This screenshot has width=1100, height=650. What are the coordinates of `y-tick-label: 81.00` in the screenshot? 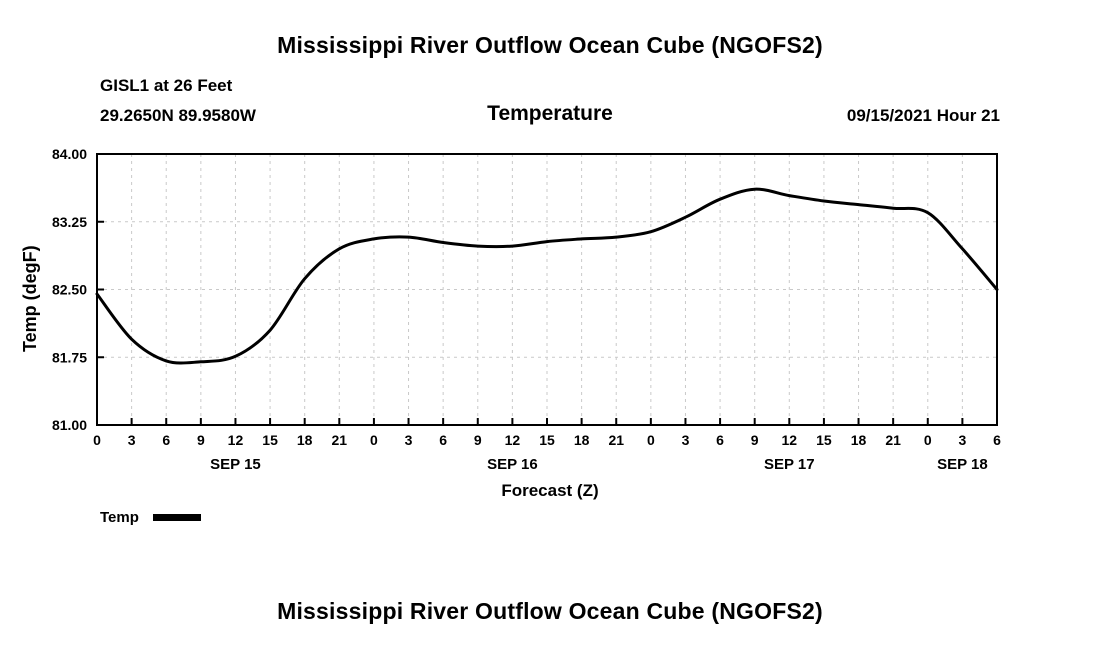 It's located at (69, 425).